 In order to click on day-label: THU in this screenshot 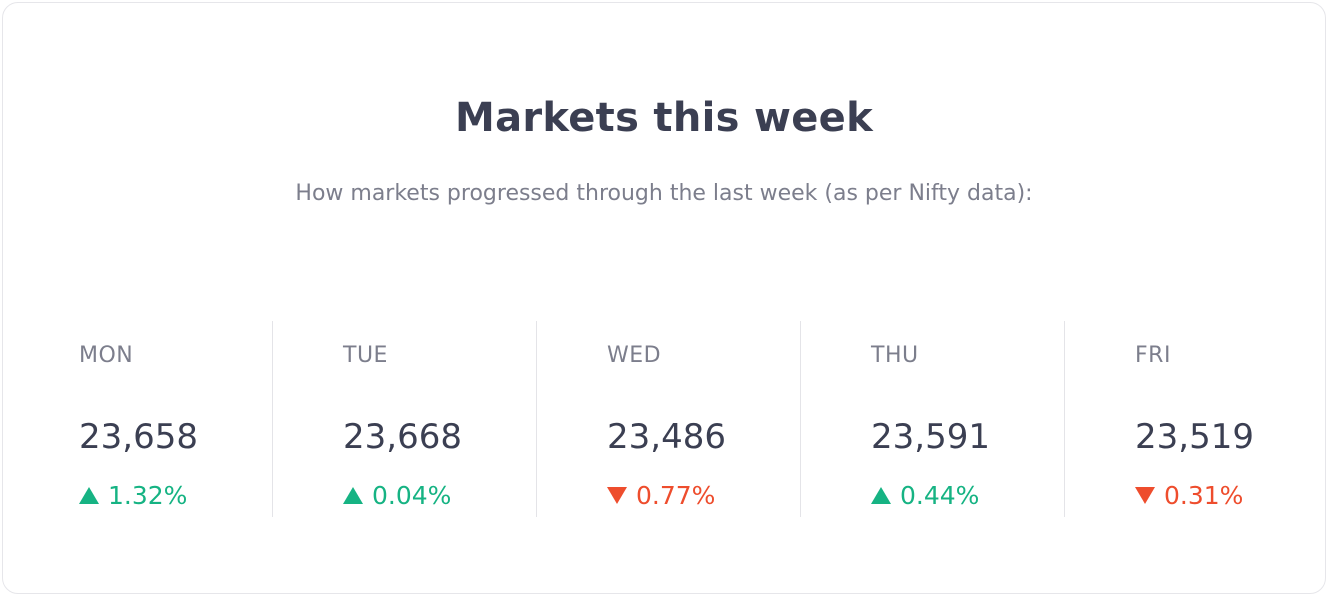, I will do `click(895, 355)`.